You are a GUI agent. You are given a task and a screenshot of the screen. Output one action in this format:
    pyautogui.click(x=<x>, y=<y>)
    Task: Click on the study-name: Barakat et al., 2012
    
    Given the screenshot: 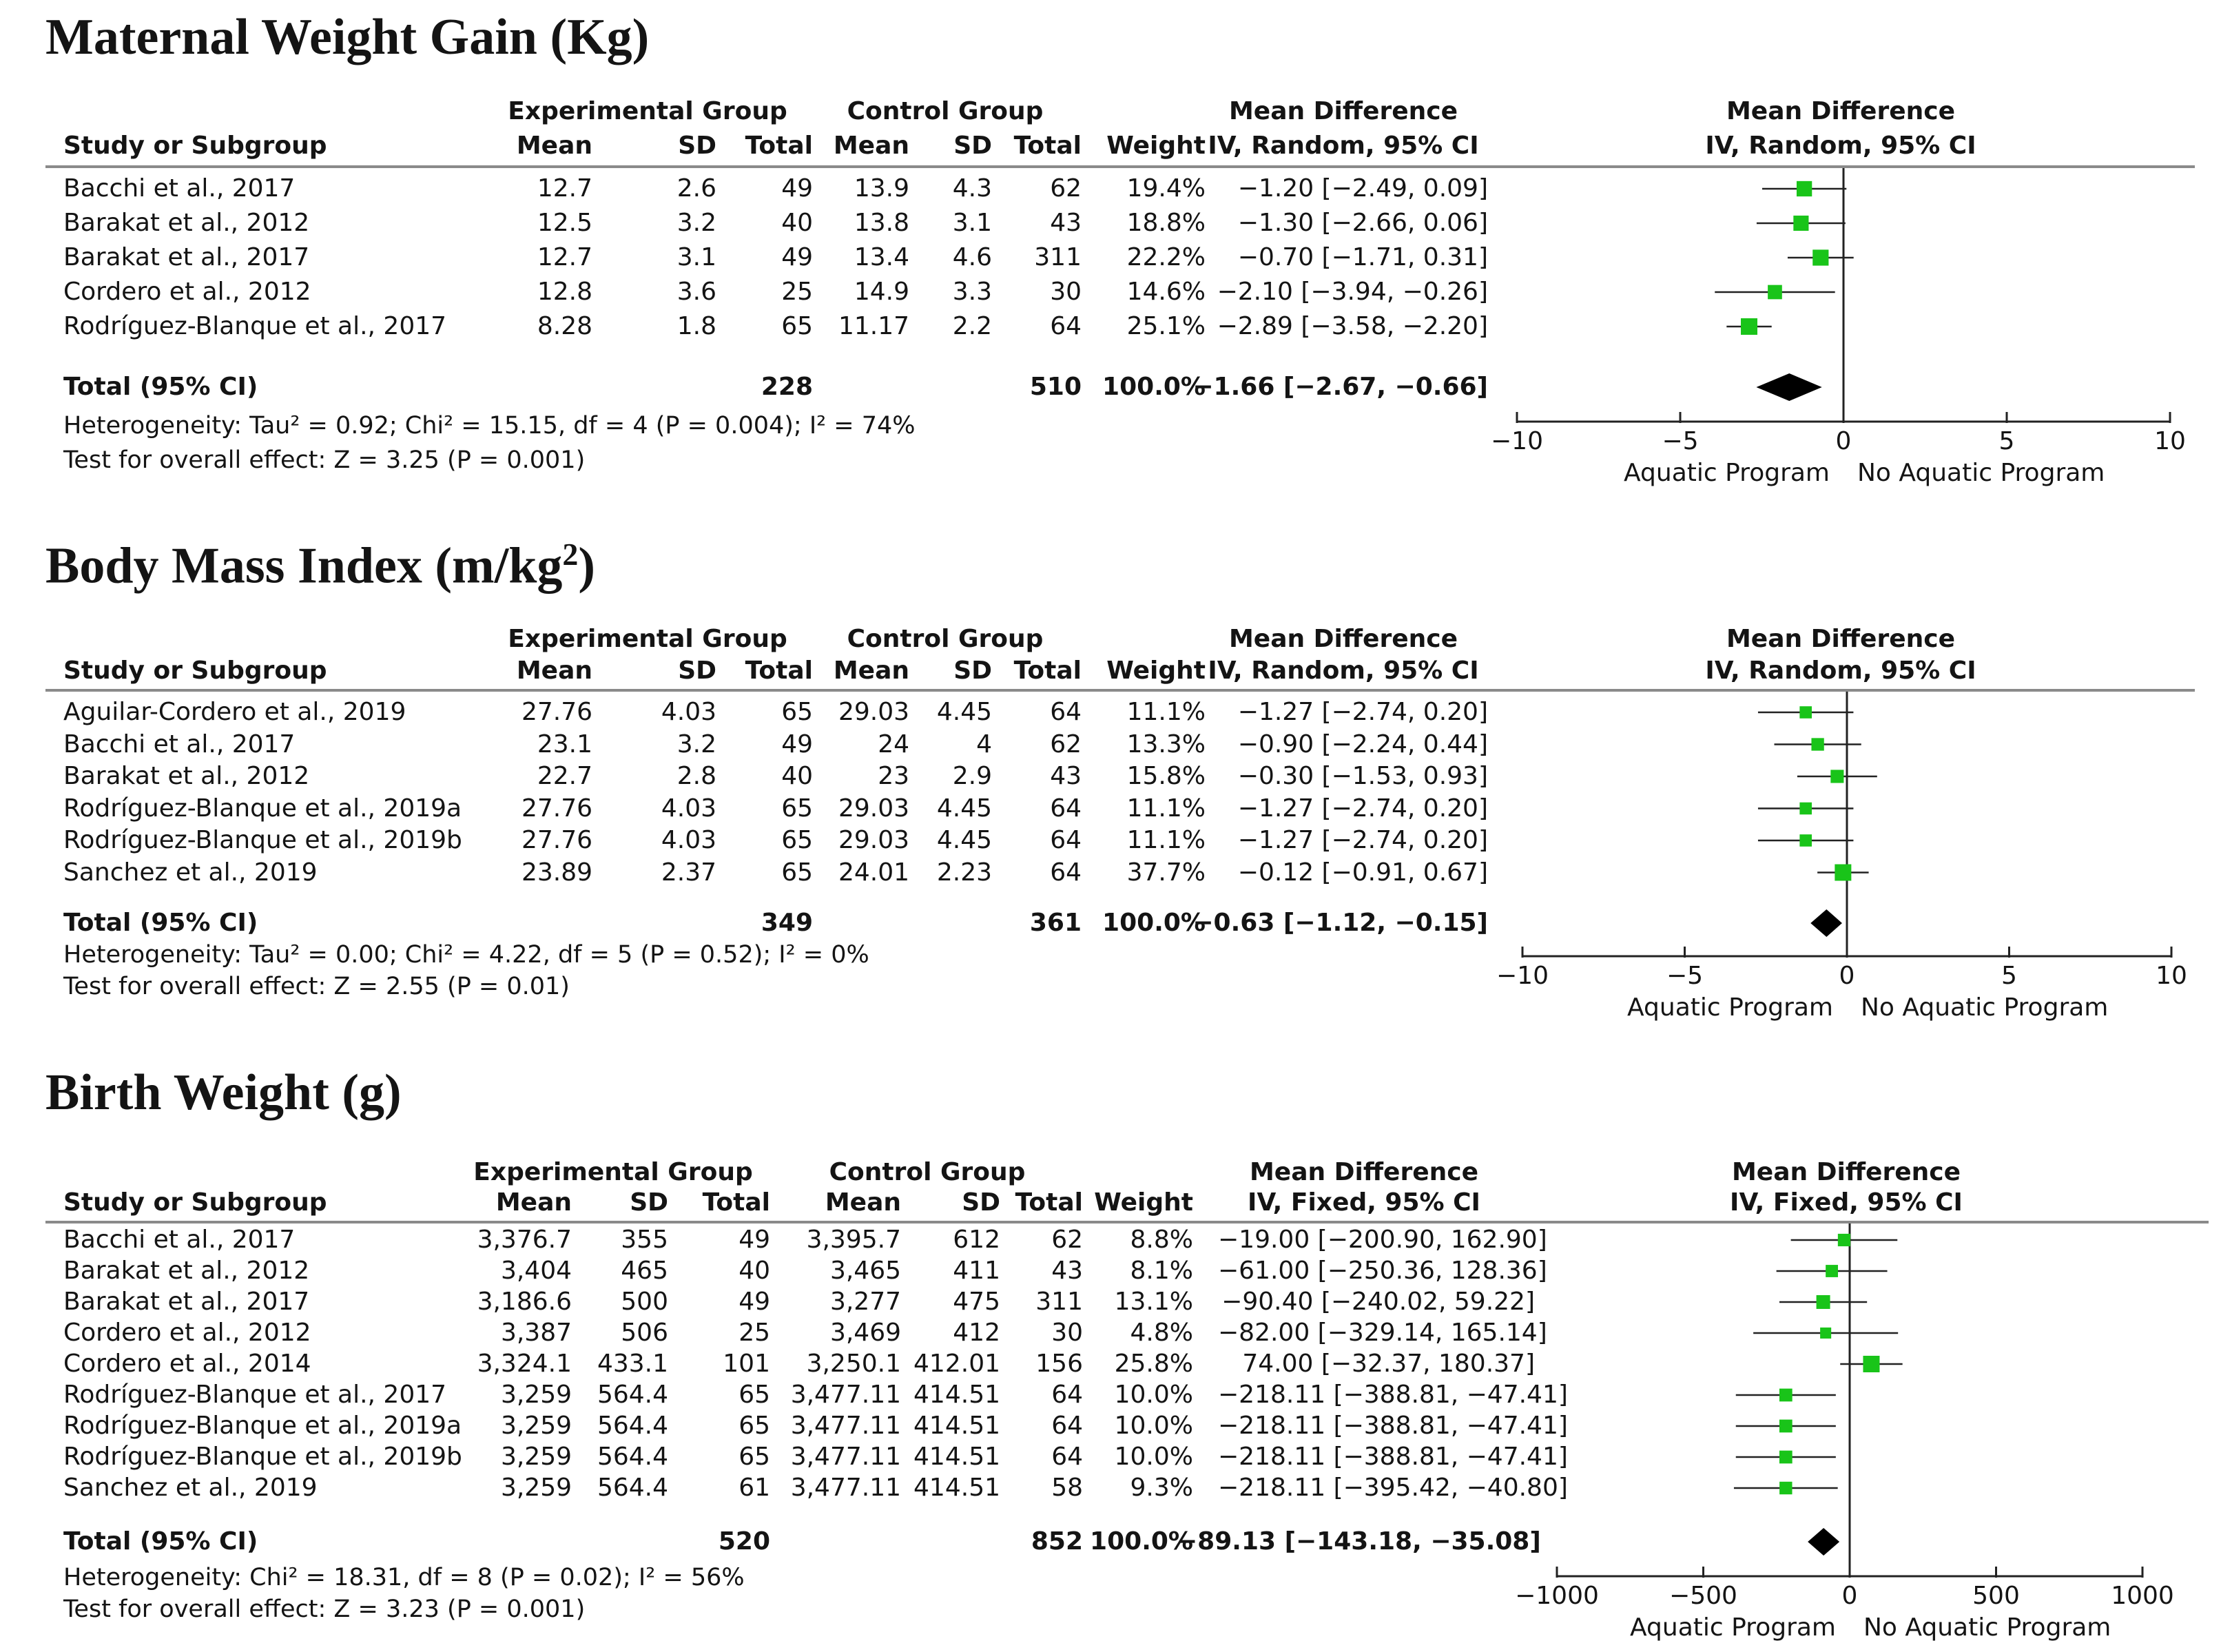 What is the action you would take?
    pyautogui.click(x=186, y=776)
    